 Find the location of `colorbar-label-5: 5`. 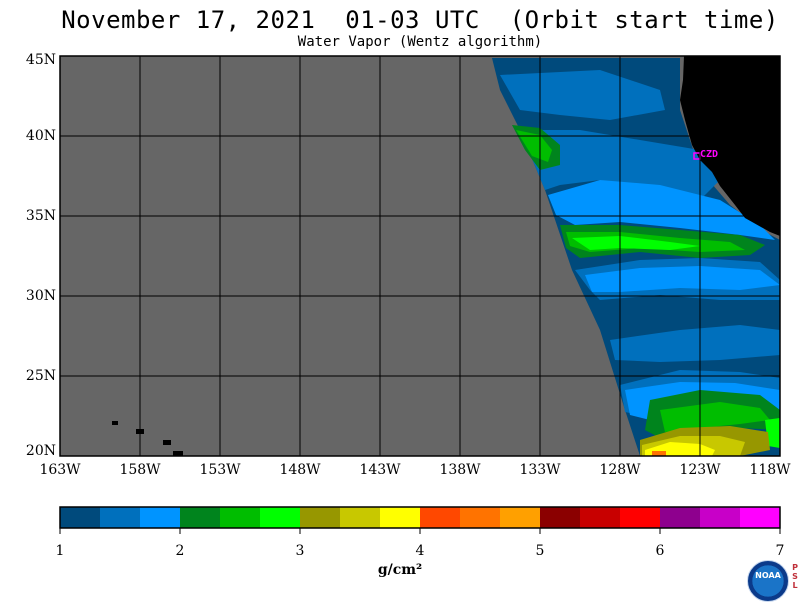

colorbar-label-5: 5 is located at coordinates (540, 551).